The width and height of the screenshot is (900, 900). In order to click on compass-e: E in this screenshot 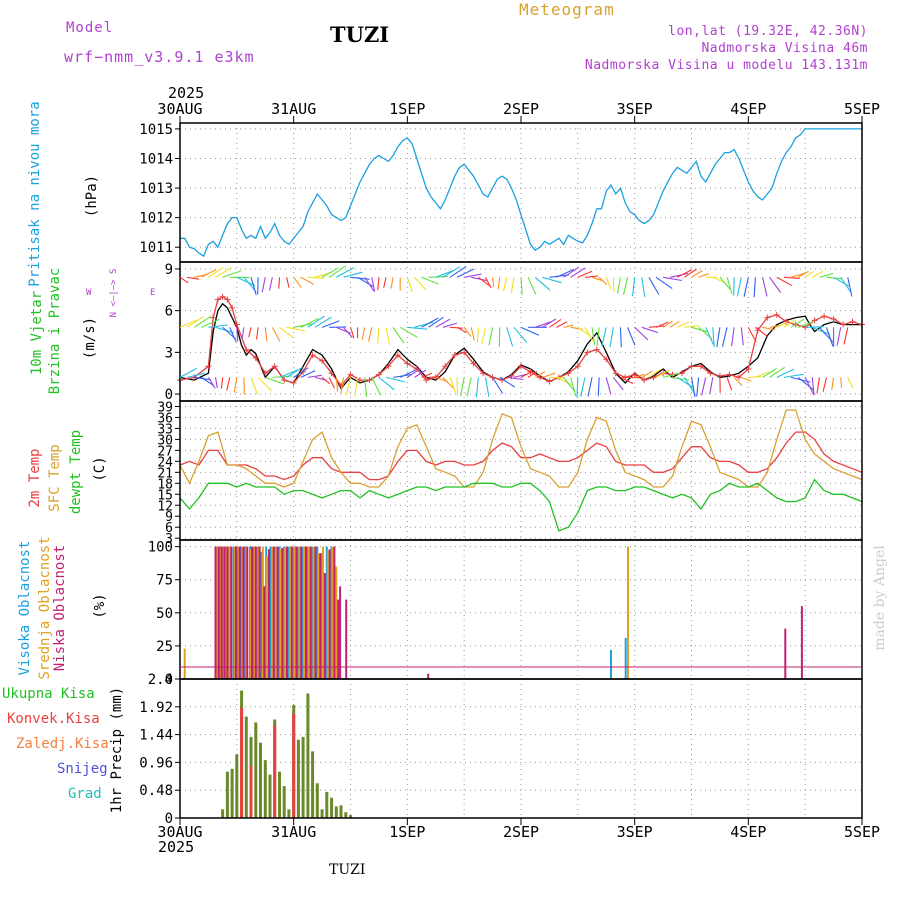, I will do `click(153, 293)`.